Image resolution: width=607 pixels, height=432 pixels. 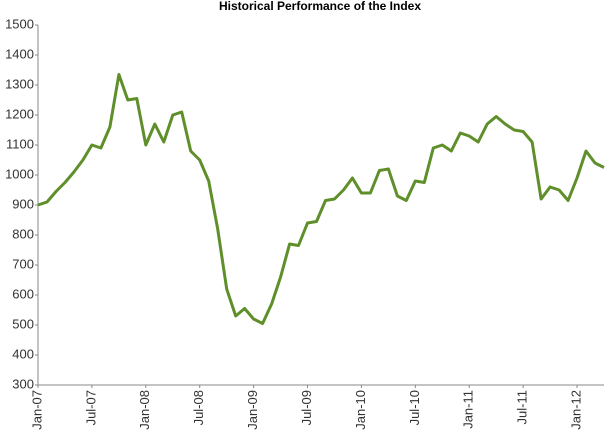 What do you see at coordinates (144, 410) in the screenshot?
I see `x-tick-label: Jan-08` at bounding box center [144, 410].